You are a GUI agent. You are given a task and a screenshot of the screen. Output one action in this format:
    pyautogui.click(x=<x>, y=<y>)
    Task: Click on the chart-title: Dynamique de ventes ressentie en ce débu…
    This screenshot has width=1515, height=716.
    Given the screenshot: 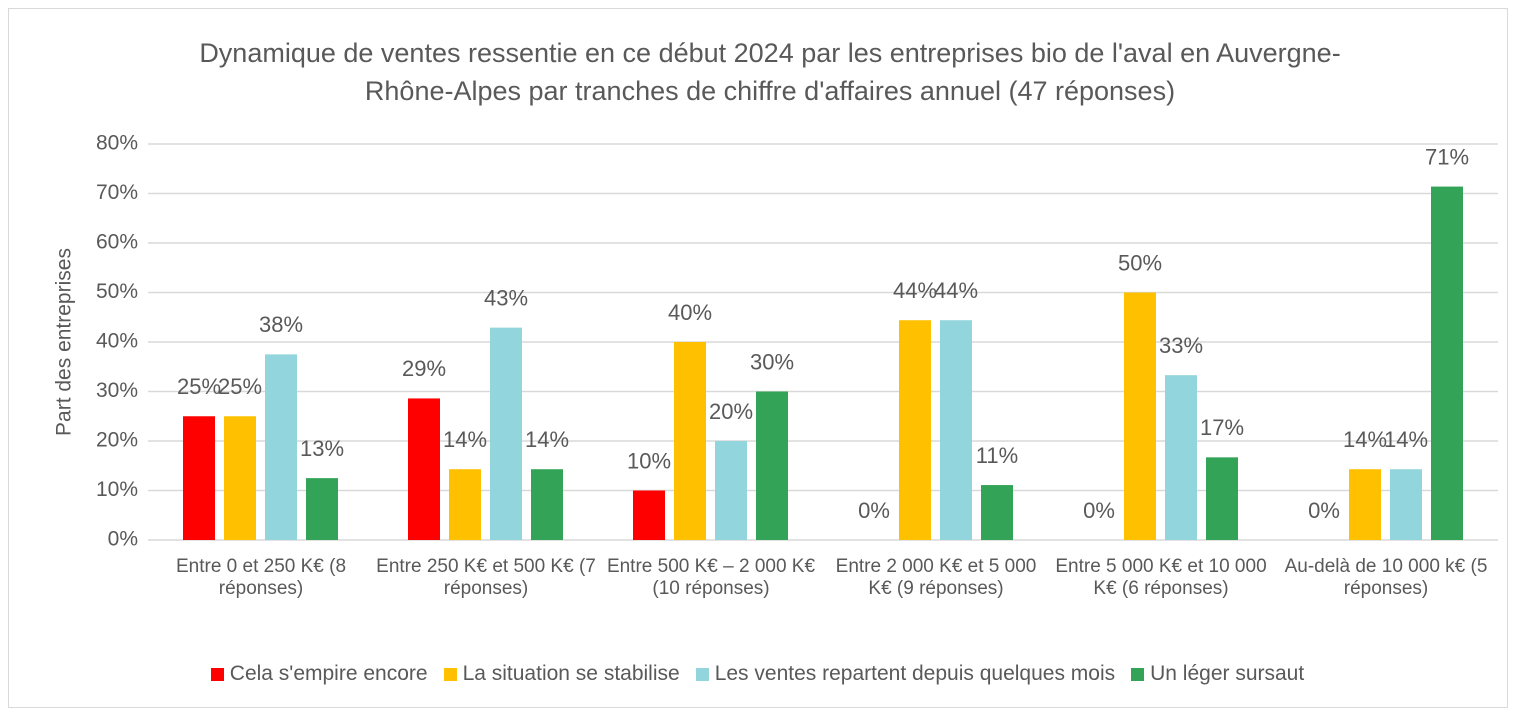 What is the action you would take?
    pyautogui.click(x=770, y=72)
    